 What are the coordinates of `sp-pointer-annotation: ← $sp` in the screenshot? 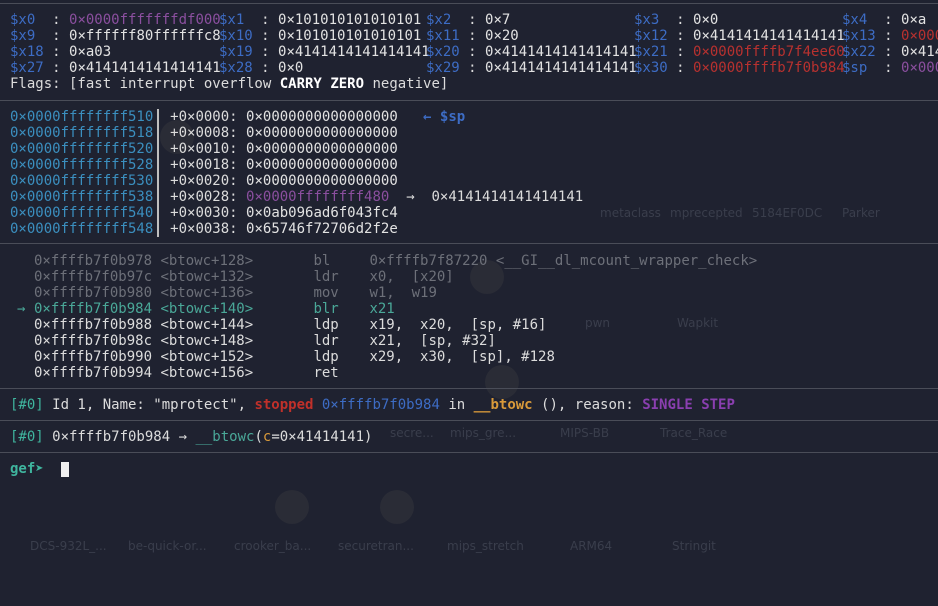 It's located at (444, 117).